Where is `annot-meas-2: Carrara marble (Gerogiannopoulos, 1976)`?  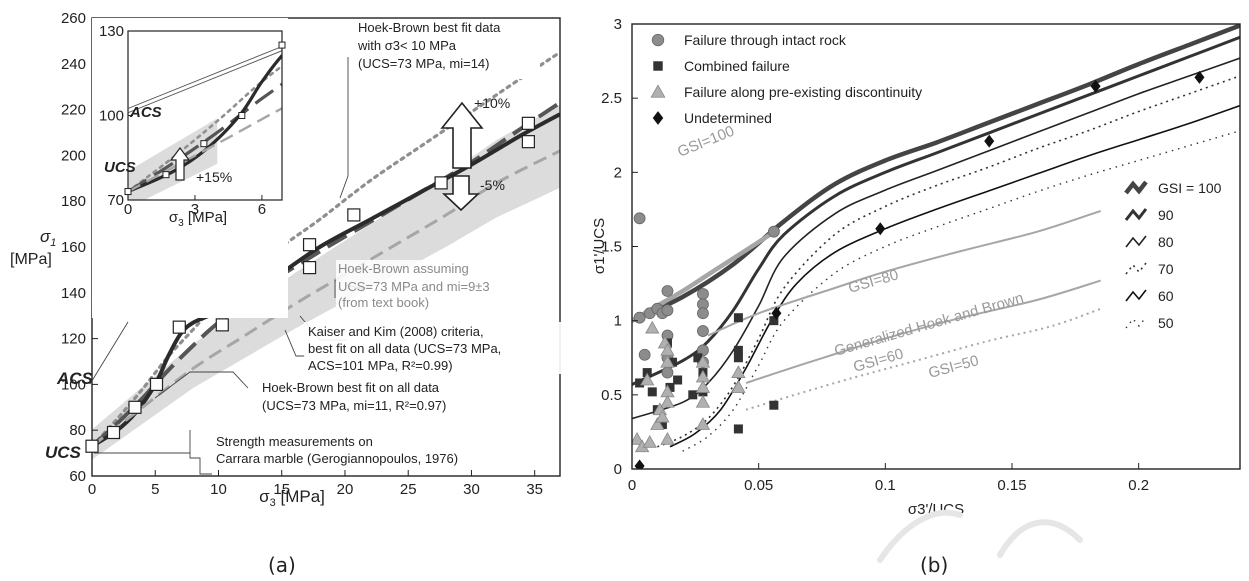
annot-meas-2: Carrara marble (Gerogiannopoulos, 1976) is located at coordinates (337, 458).